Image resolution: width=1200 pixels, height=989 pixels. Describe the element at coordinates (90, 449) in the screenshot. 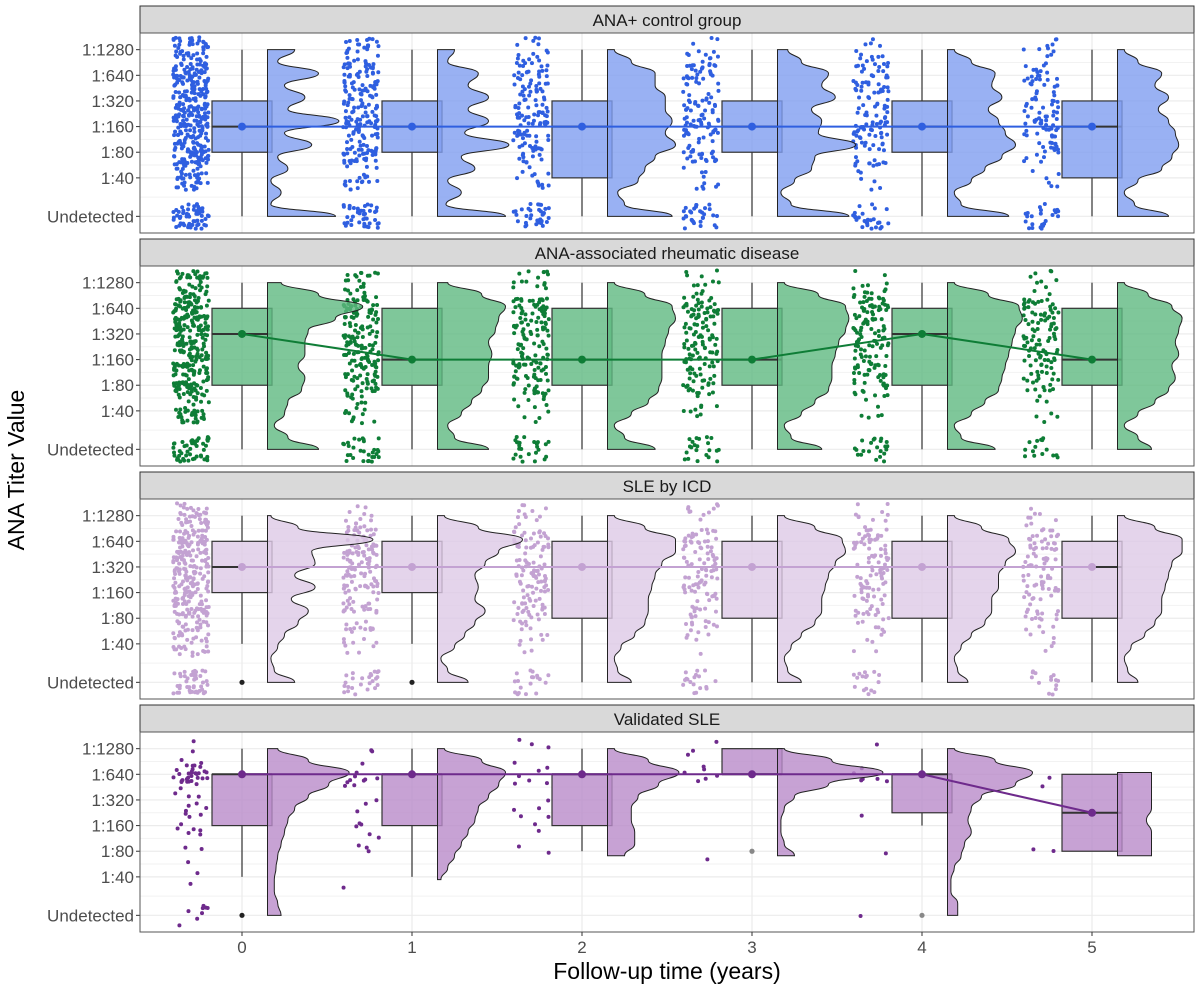

I see `y-tick-label: Undetected` at that location.